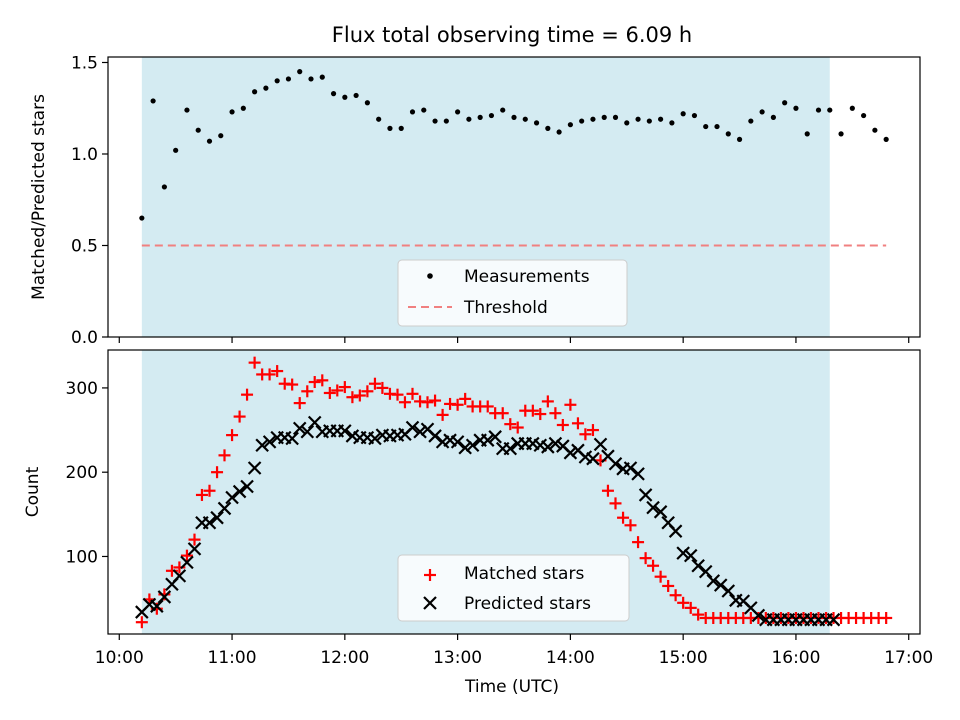  Describe the element at coordinates (512, 293) in the screenshot. I see `top-legend: Measurements Threshold` at that location.